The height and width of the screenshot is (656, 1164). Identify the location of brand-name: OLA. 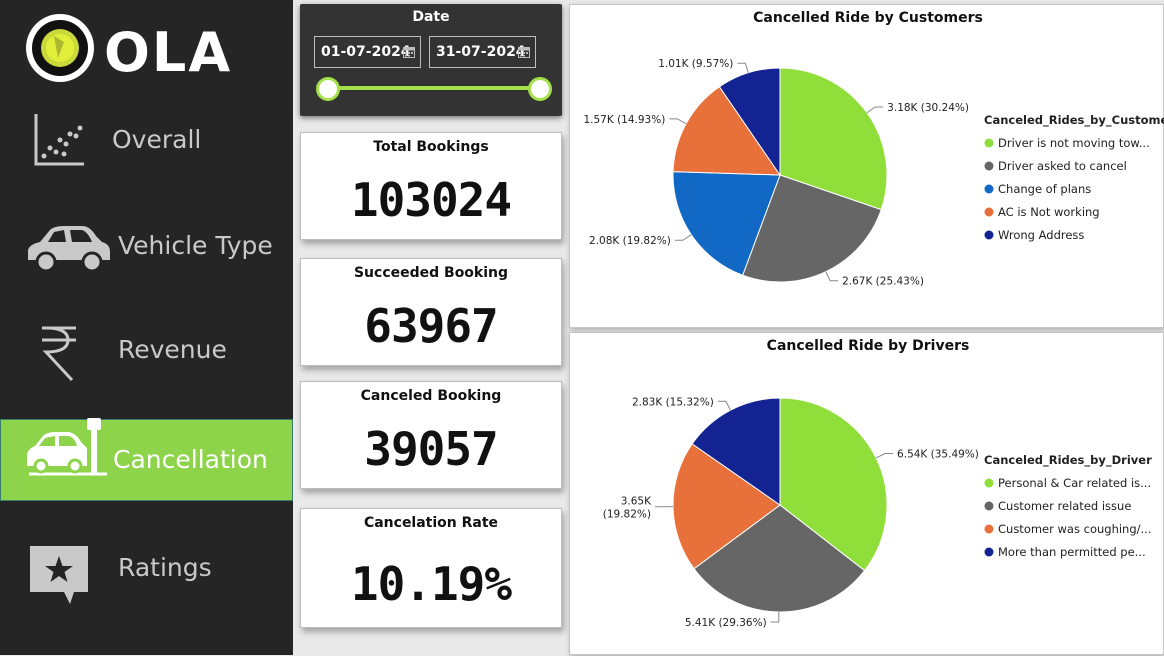
(168, 53).